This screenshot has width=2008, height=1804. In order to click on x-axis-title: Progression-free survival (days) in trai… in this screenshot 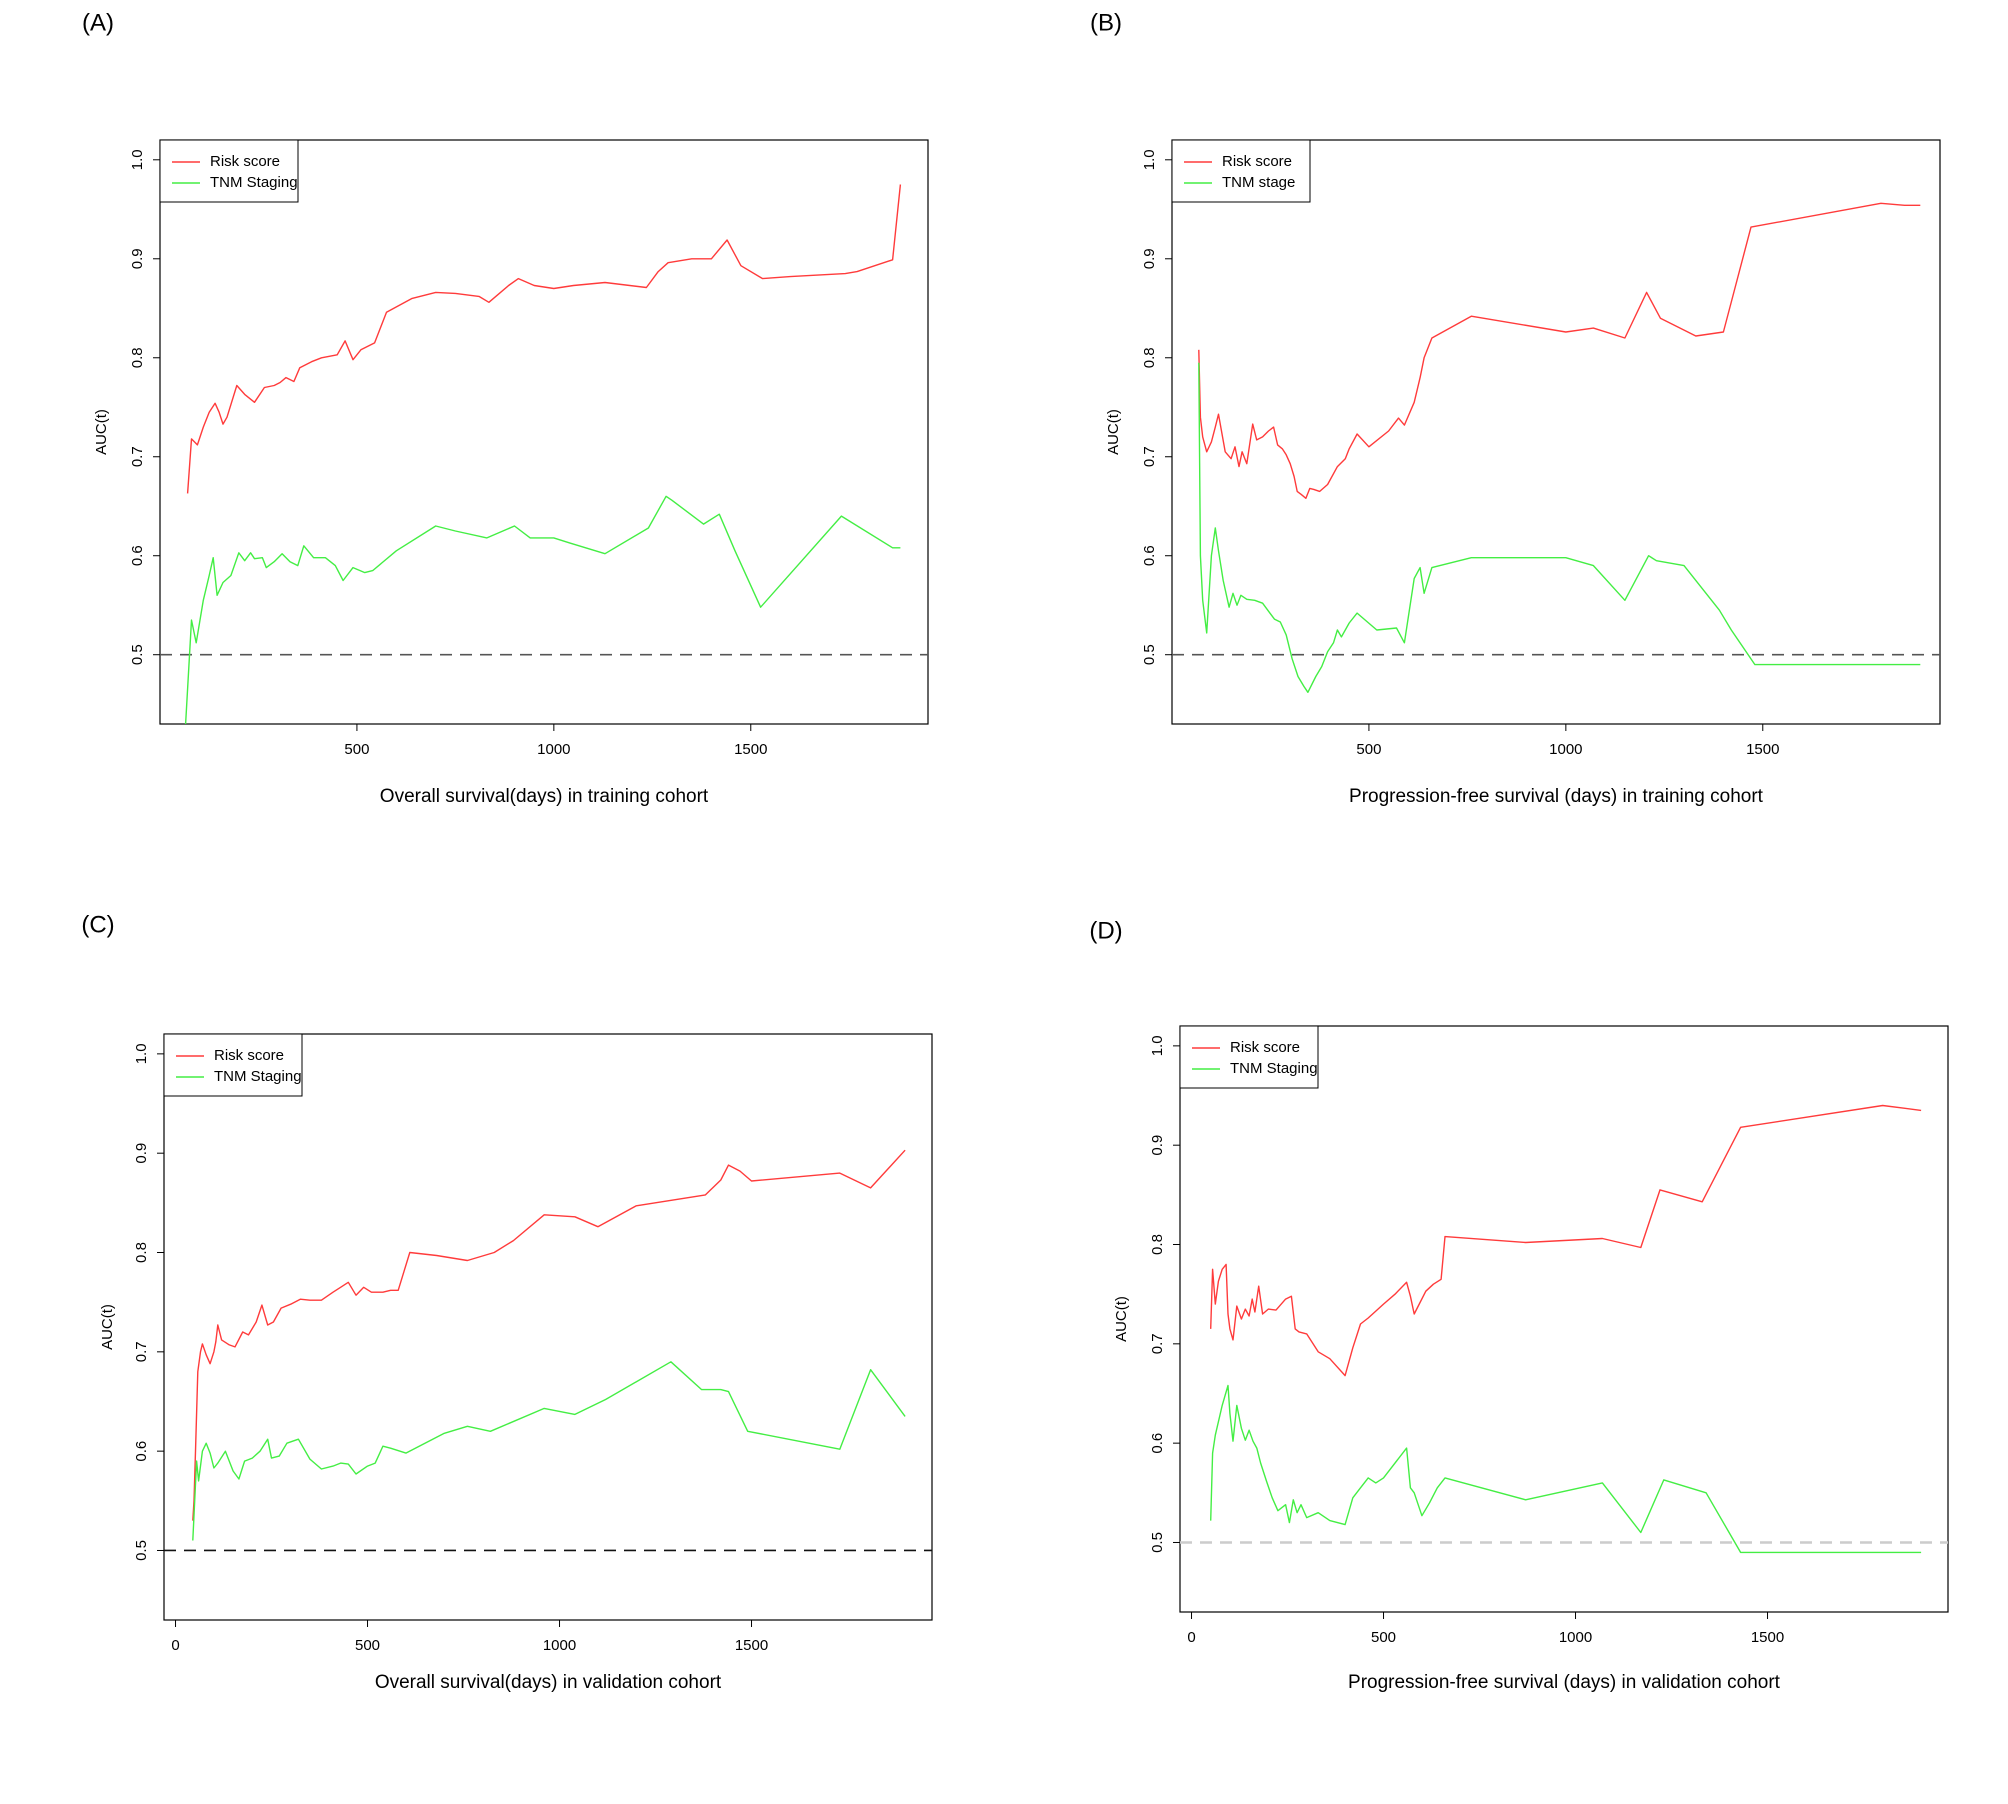, I will do `click(1556, 796)`.